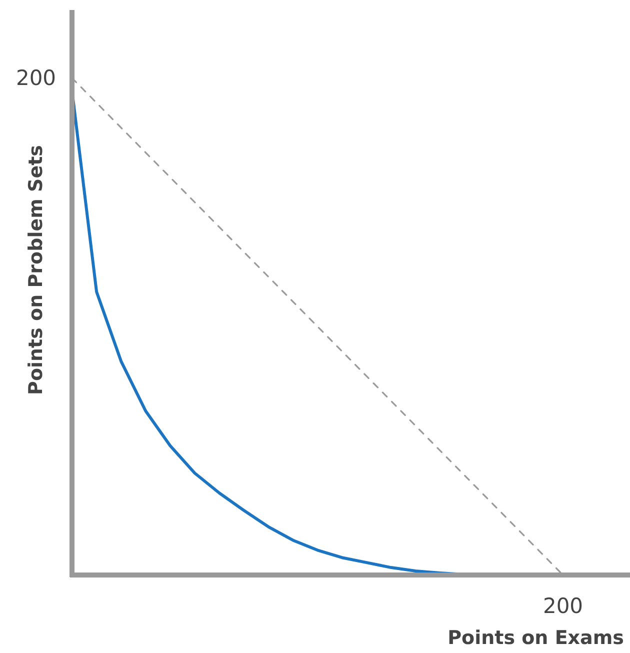 The height and width of the screenshot is (653, 630). What do you see at coordinates (36, 270) in the screenshot?
I see `y-axis-title: Points on Problem Sets` at bounding box center [36, 270].